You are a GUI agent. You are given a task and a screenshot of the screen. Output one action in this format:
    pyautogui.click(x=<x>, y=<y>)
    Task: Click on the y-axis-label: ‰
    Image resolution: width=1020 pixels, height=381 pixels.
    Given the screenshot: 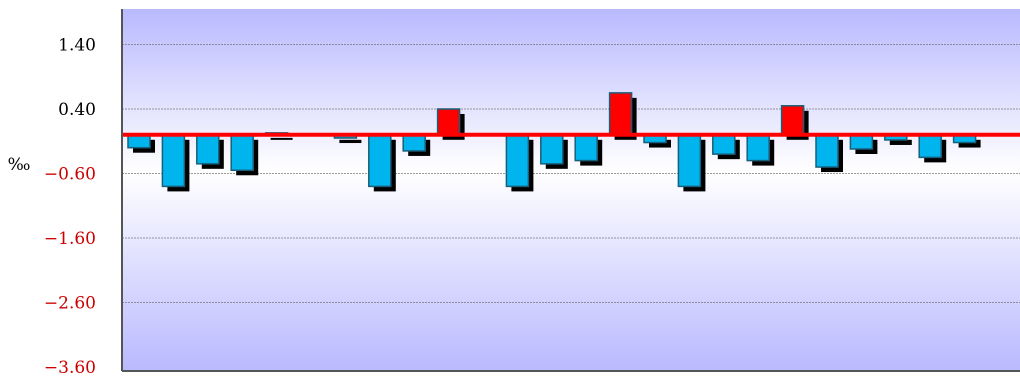 What is the action you would take?
    pyautogui.click(x=19, y=165)
    